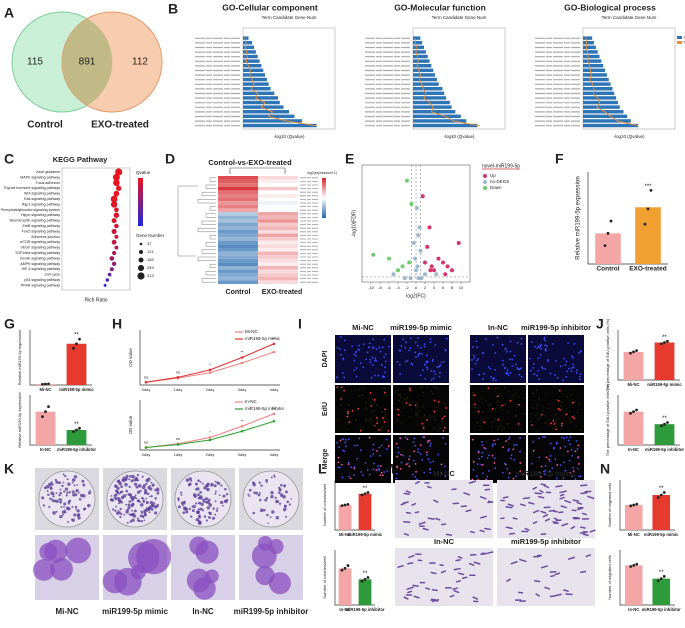  Describe the element at coordinates (498, 327) in the screenshot. I see `label: In-NC` at that location.